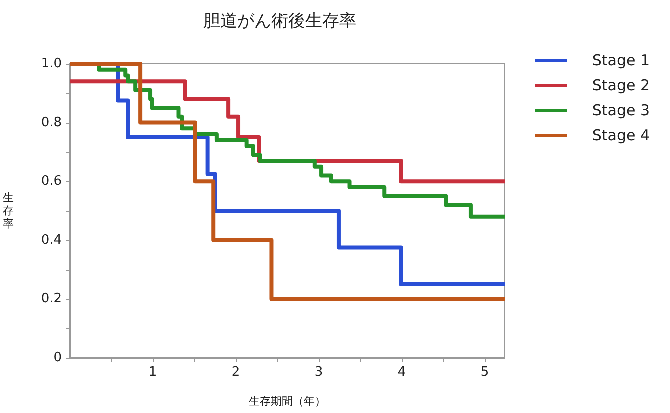 This screenshot has height=413, width=670. What do you see at coordinates (153, 372) in the screenshot?
I see `x-tick-label: 1` at bounding box center [153, 372].